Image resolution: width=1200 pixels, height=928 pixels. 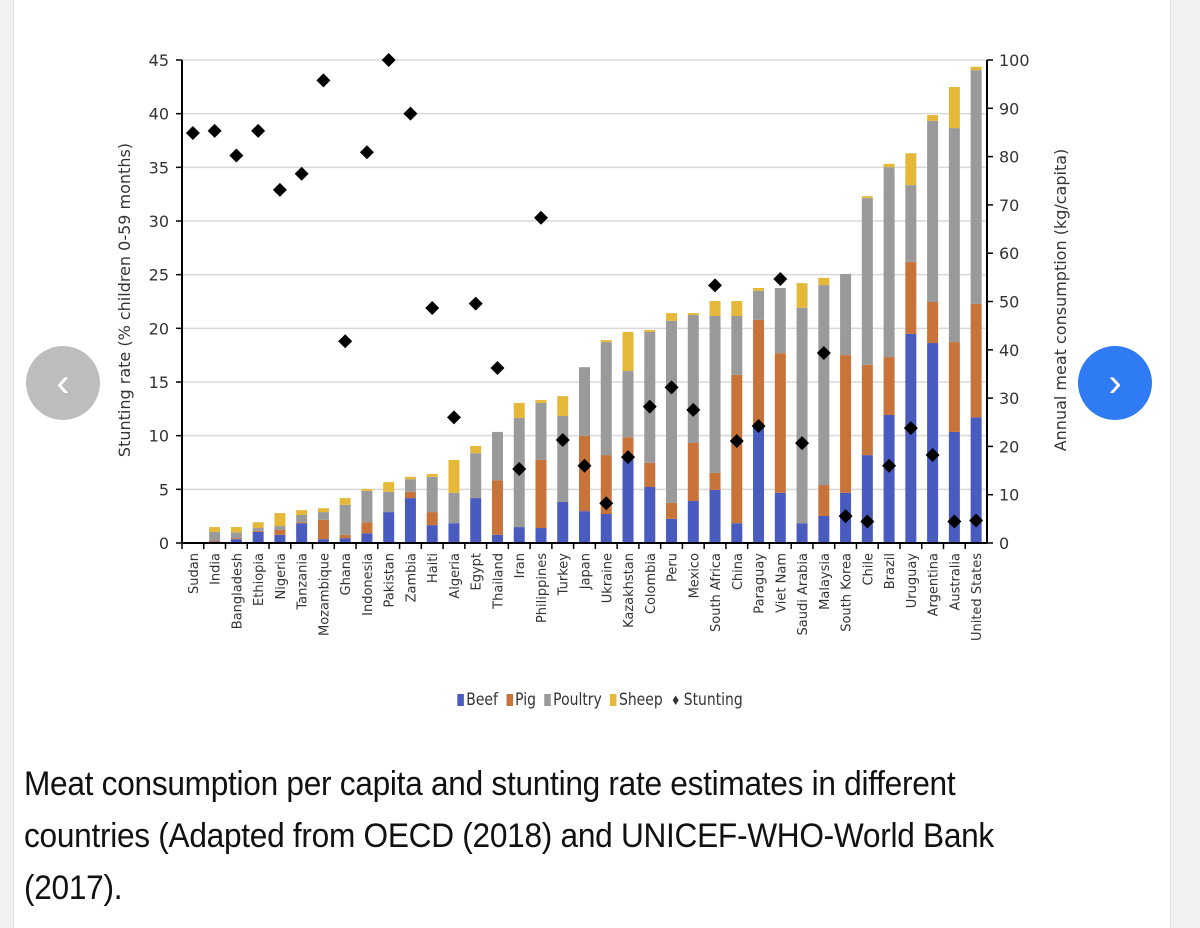 I want to click on legend-item-stunting: ♦ Stunting, so click(x=707, y=700).